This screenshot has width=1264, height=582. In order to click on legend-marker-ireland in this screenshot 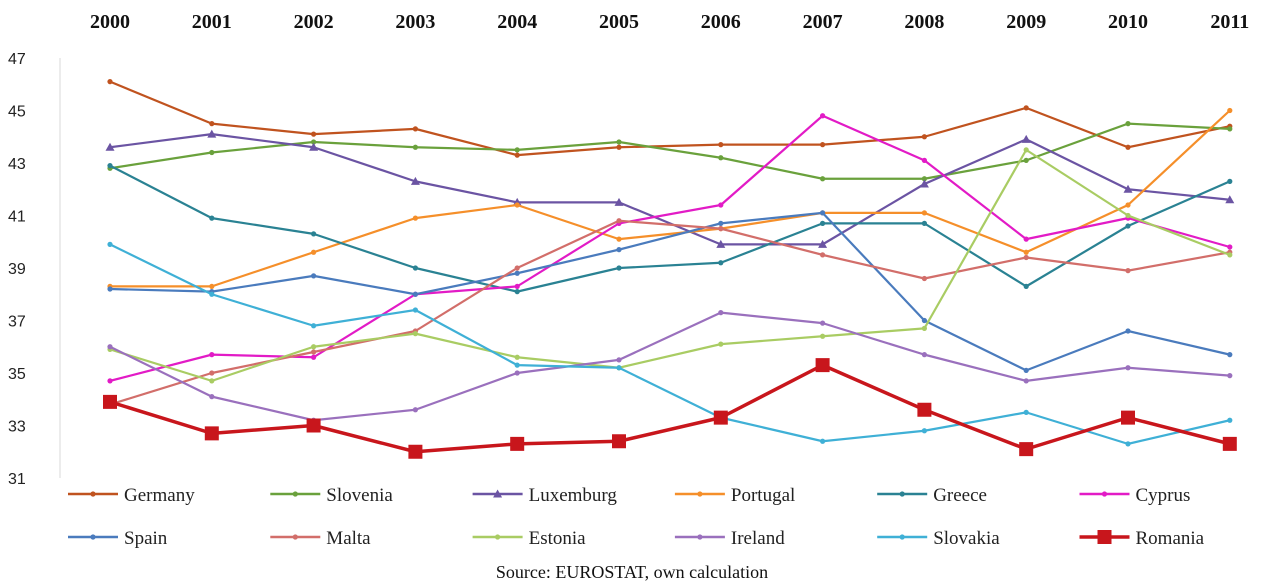, I will do `click(700, 537)`.